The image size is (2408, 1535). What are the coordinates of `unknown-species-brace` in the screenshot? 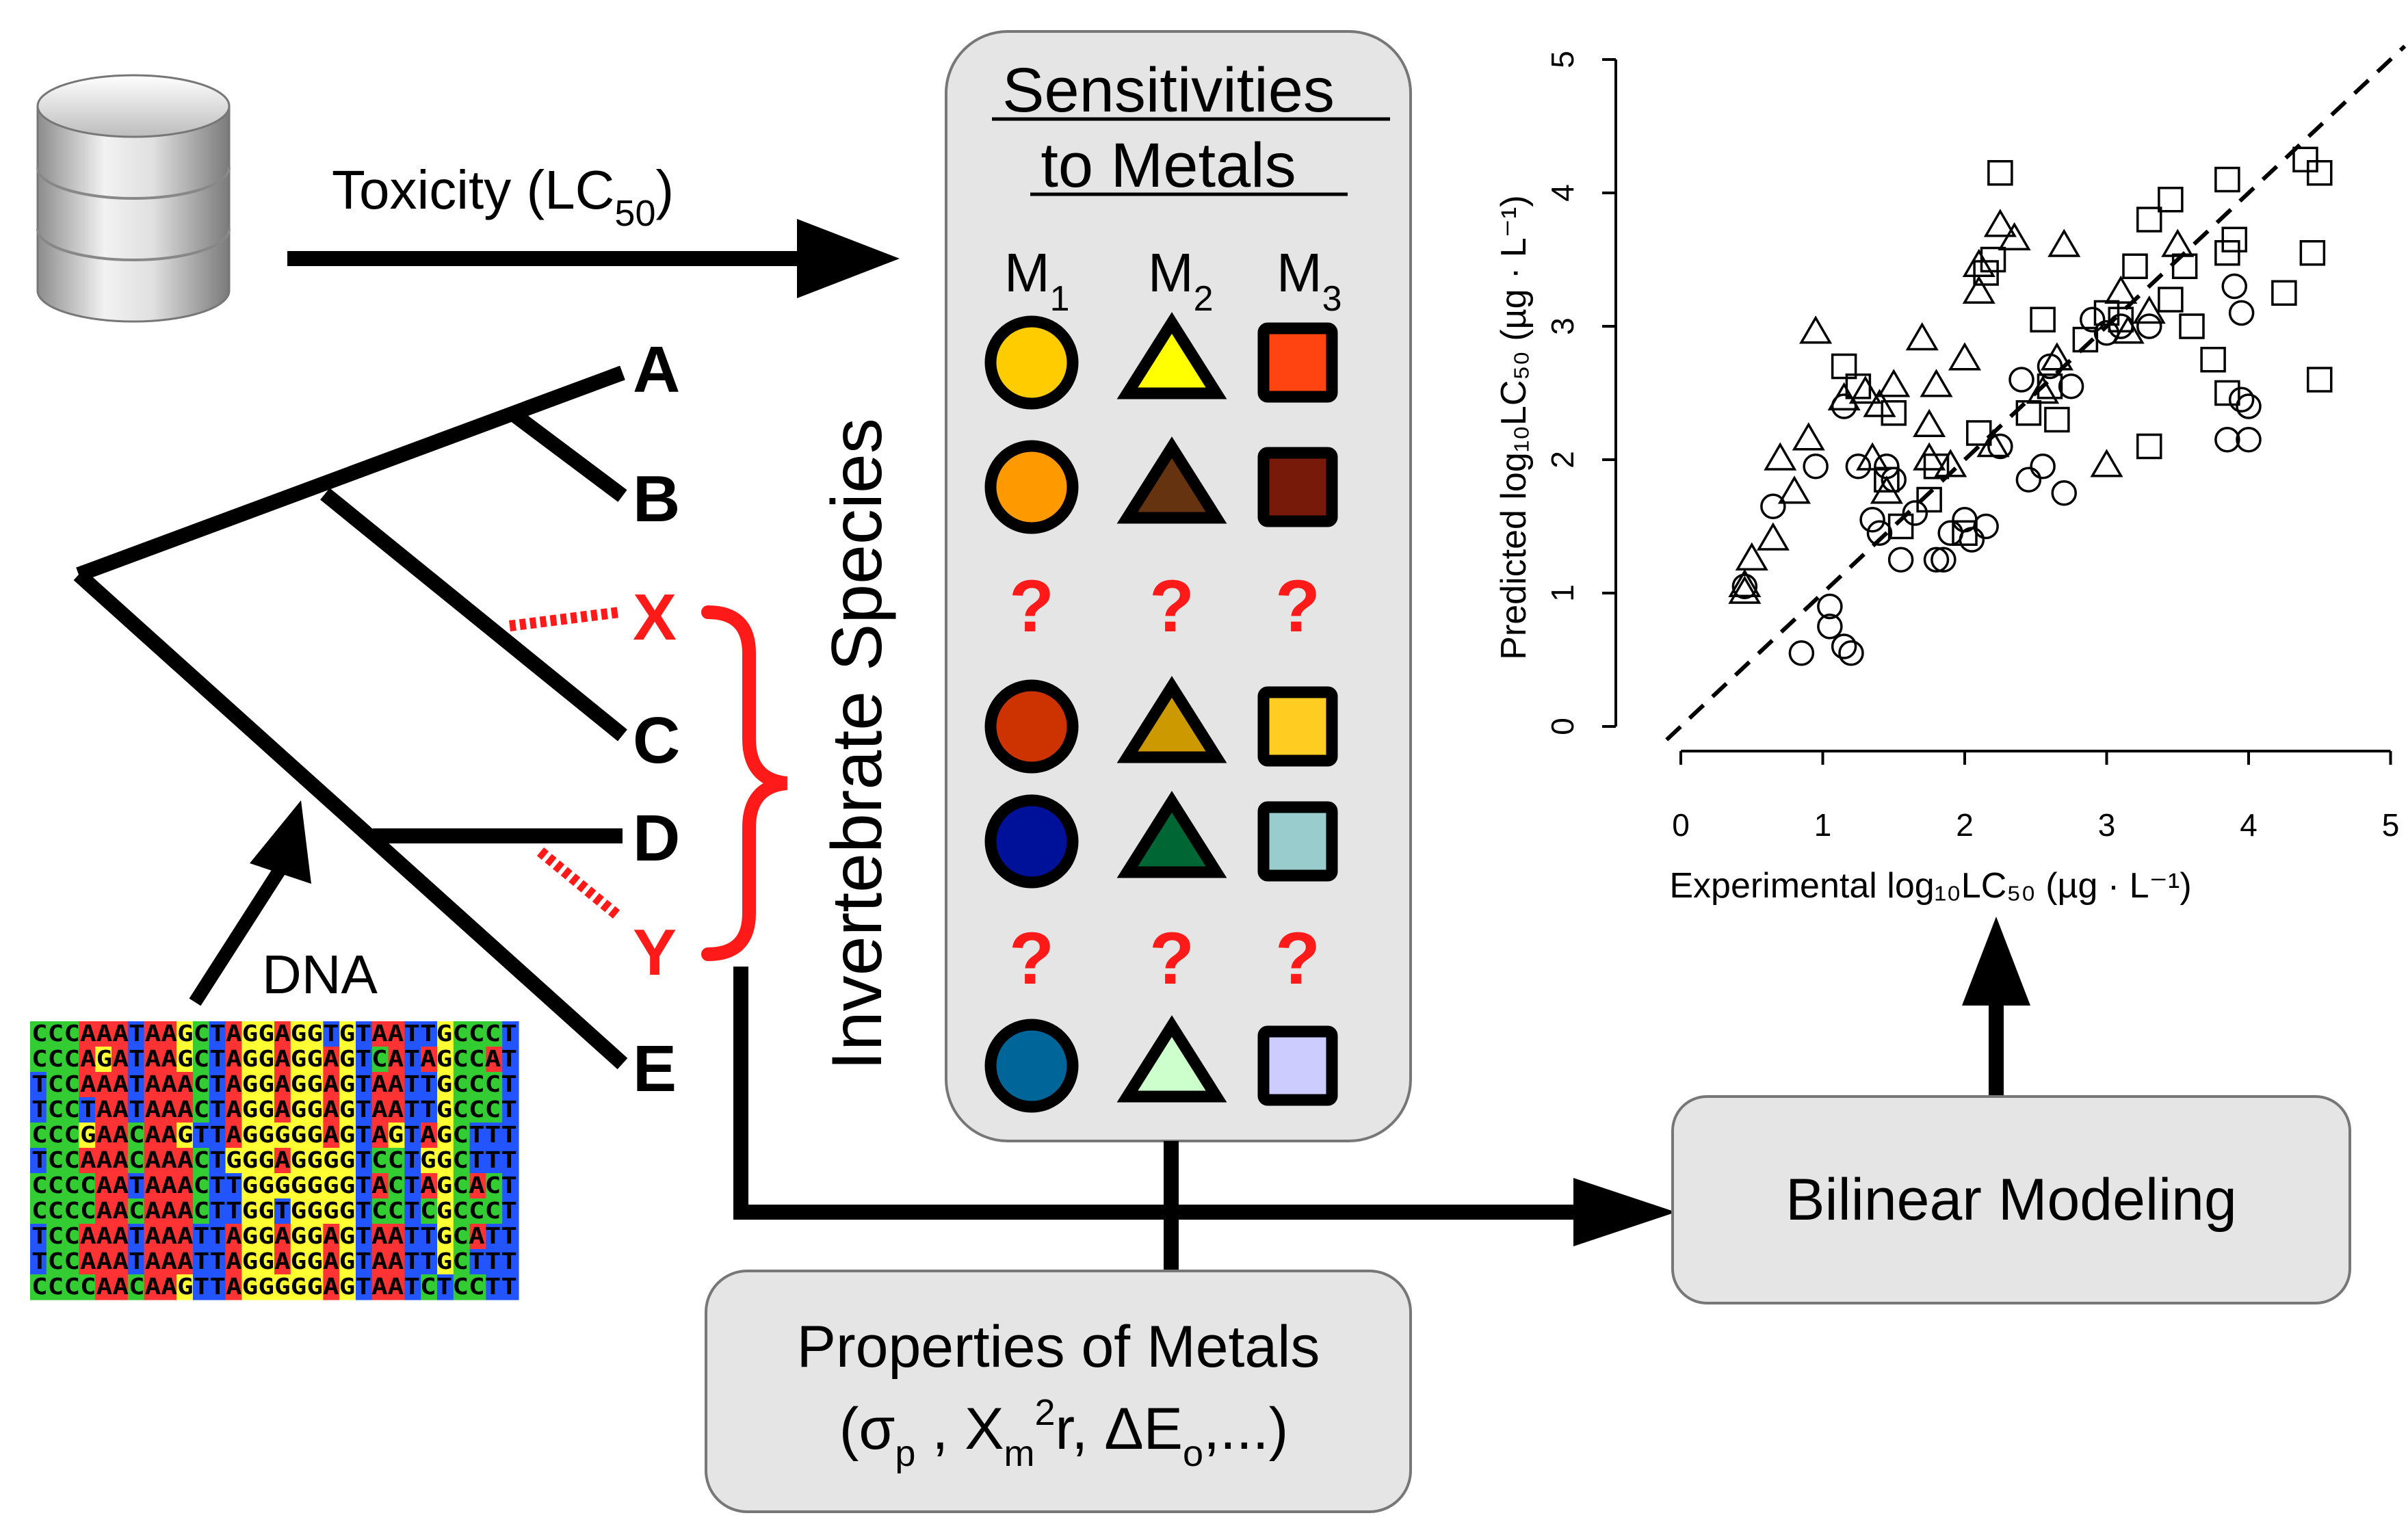 It's located at (744, 783).